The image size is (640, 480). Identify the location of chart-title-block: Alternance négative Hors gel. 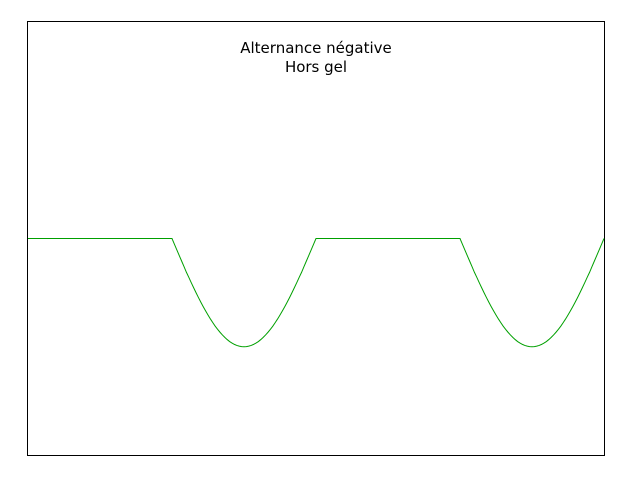
(316, 58).